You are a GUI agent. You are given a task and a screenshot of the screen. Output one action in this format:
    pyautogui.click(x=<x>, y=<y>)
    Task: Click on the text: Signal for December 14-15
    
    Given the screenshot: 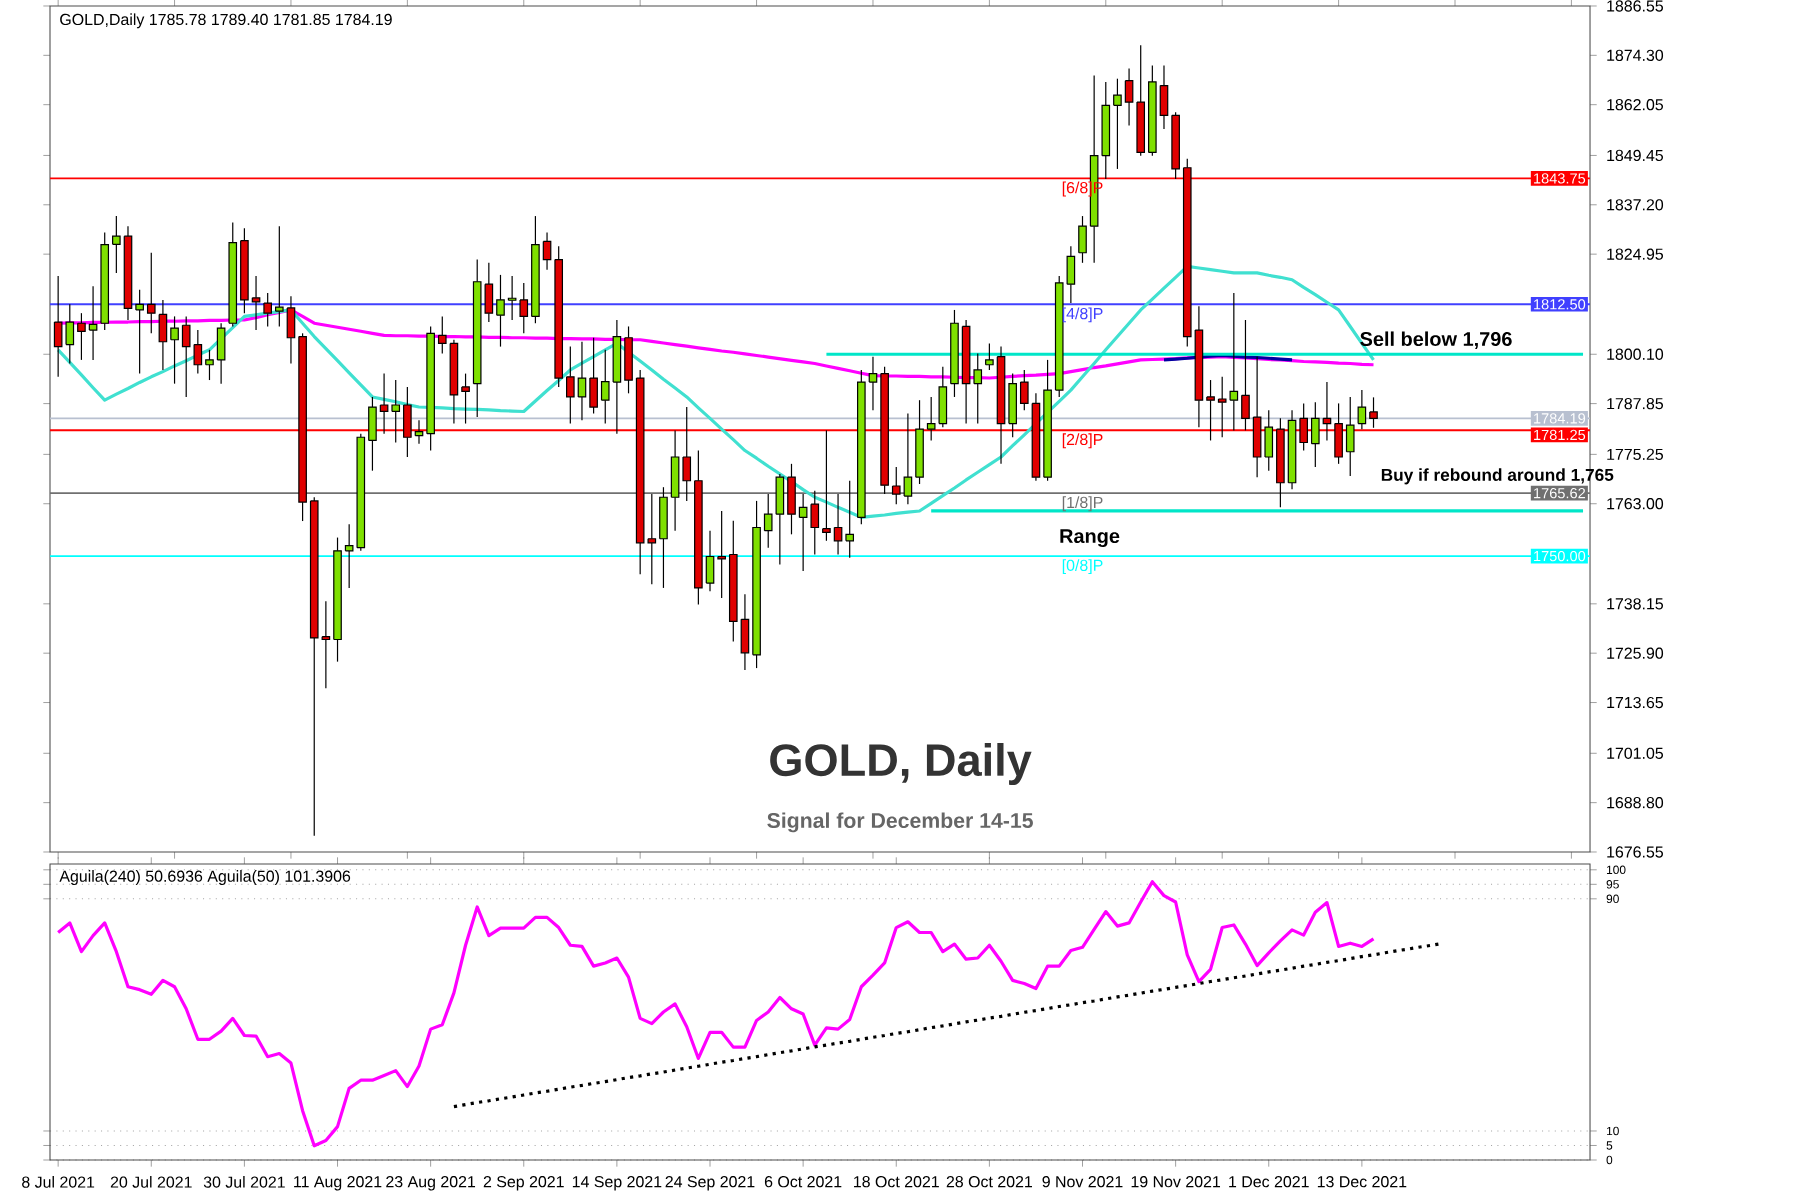 What is the action you would take?
    pyautogui.click(x=900, y=822)
    